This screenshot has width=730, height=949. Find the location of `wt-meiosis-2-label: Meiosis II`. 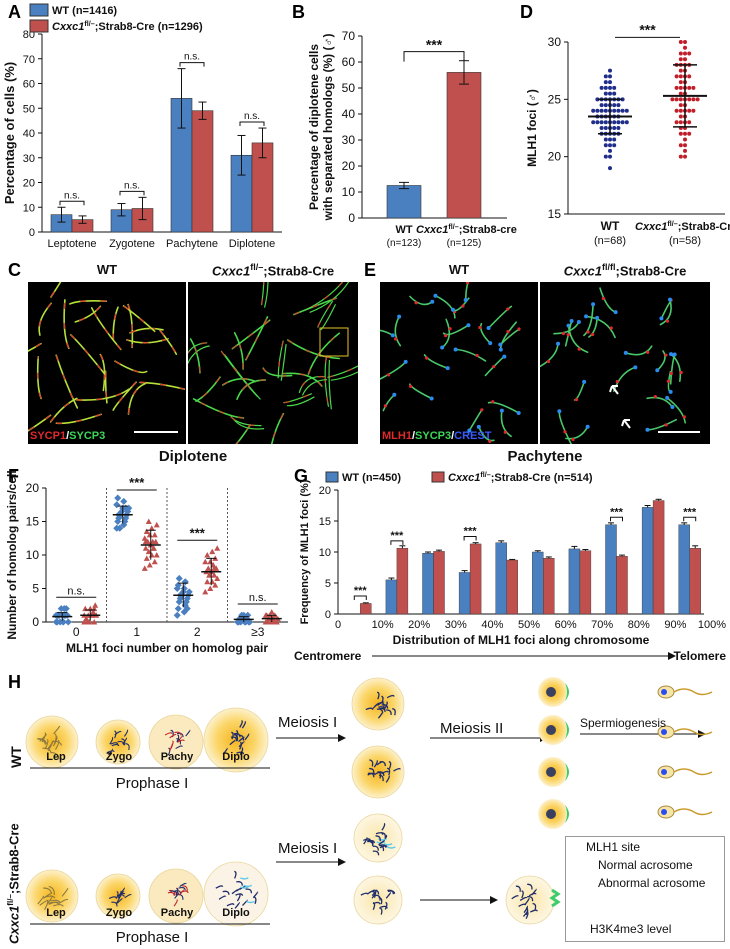

wt-meiosis-2-label: Meiosis II is located at coordinates (472, 728).